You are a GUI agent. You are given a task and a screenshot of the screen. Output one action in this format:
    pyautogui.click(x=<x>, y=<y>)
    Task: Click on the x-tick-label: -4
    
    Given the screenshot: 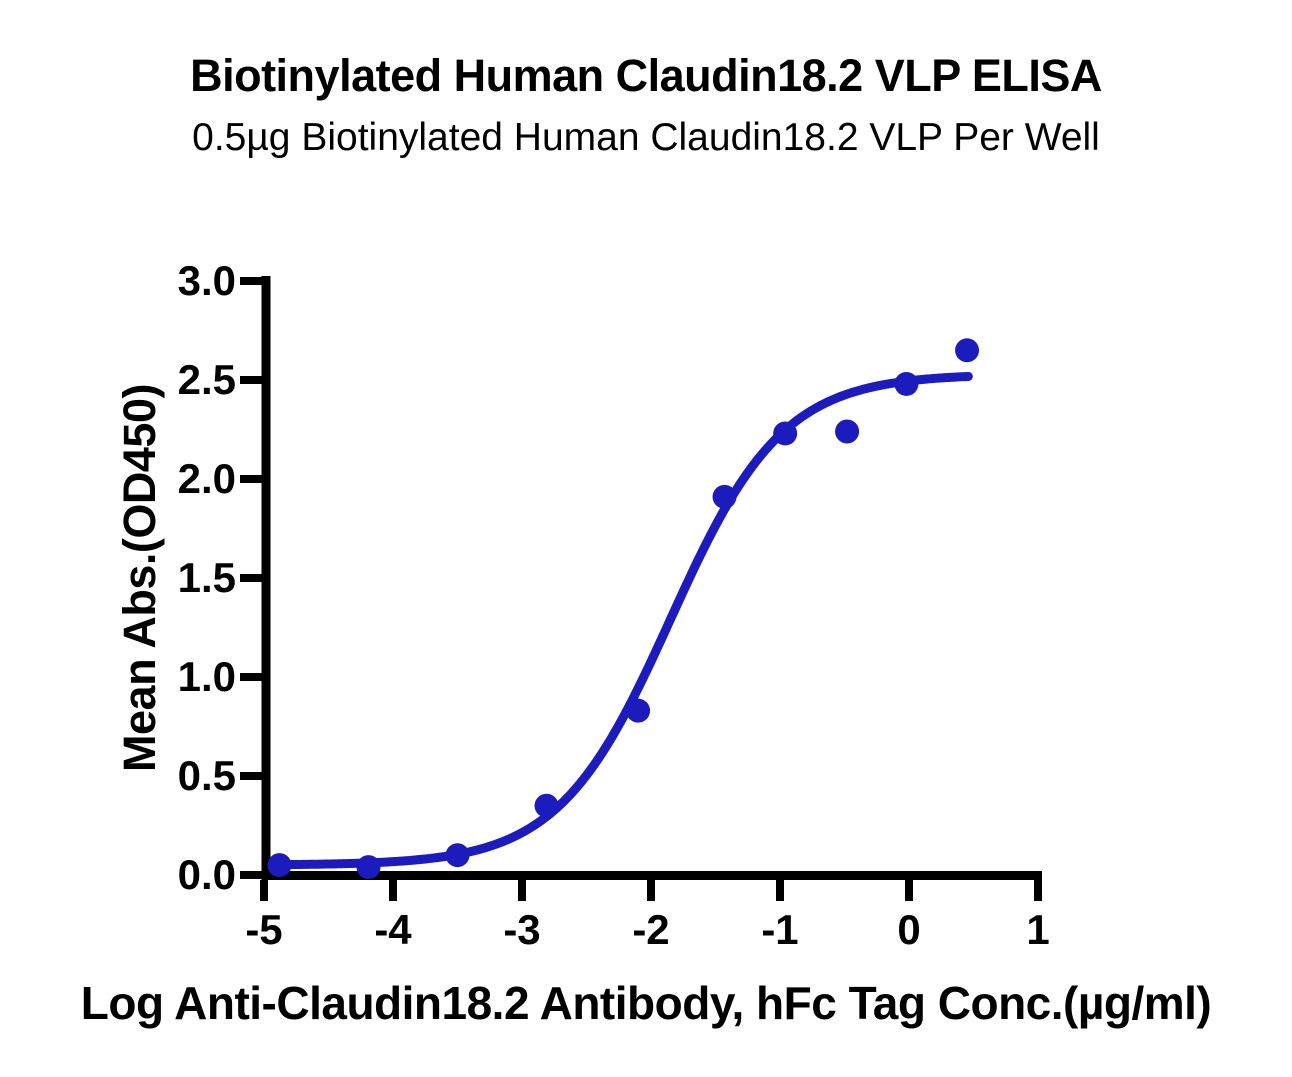 What is the action you would take?
    pyautogui.click(x=393, y=929)
    